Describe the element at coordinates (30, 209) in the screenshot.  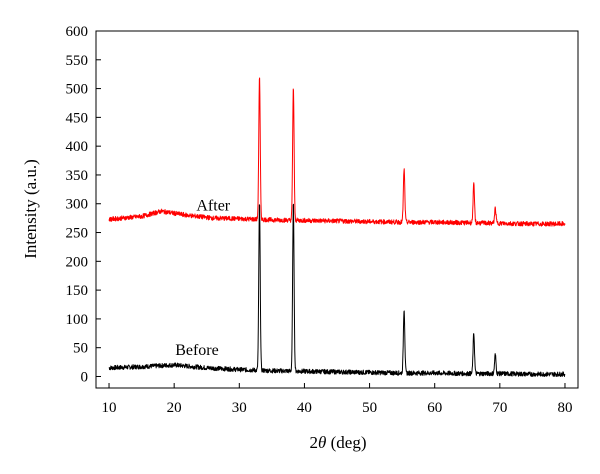
I see `y-axis-title: Intensity (a.u.)` at that location.